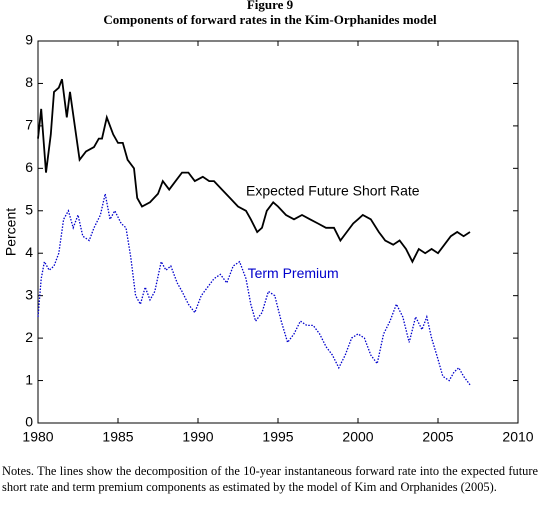 This screenshot has height=520, width=540. Describe the element at coordinates (517, 437) in the screenshot. I see `x-tick-label: 2010` at that location.